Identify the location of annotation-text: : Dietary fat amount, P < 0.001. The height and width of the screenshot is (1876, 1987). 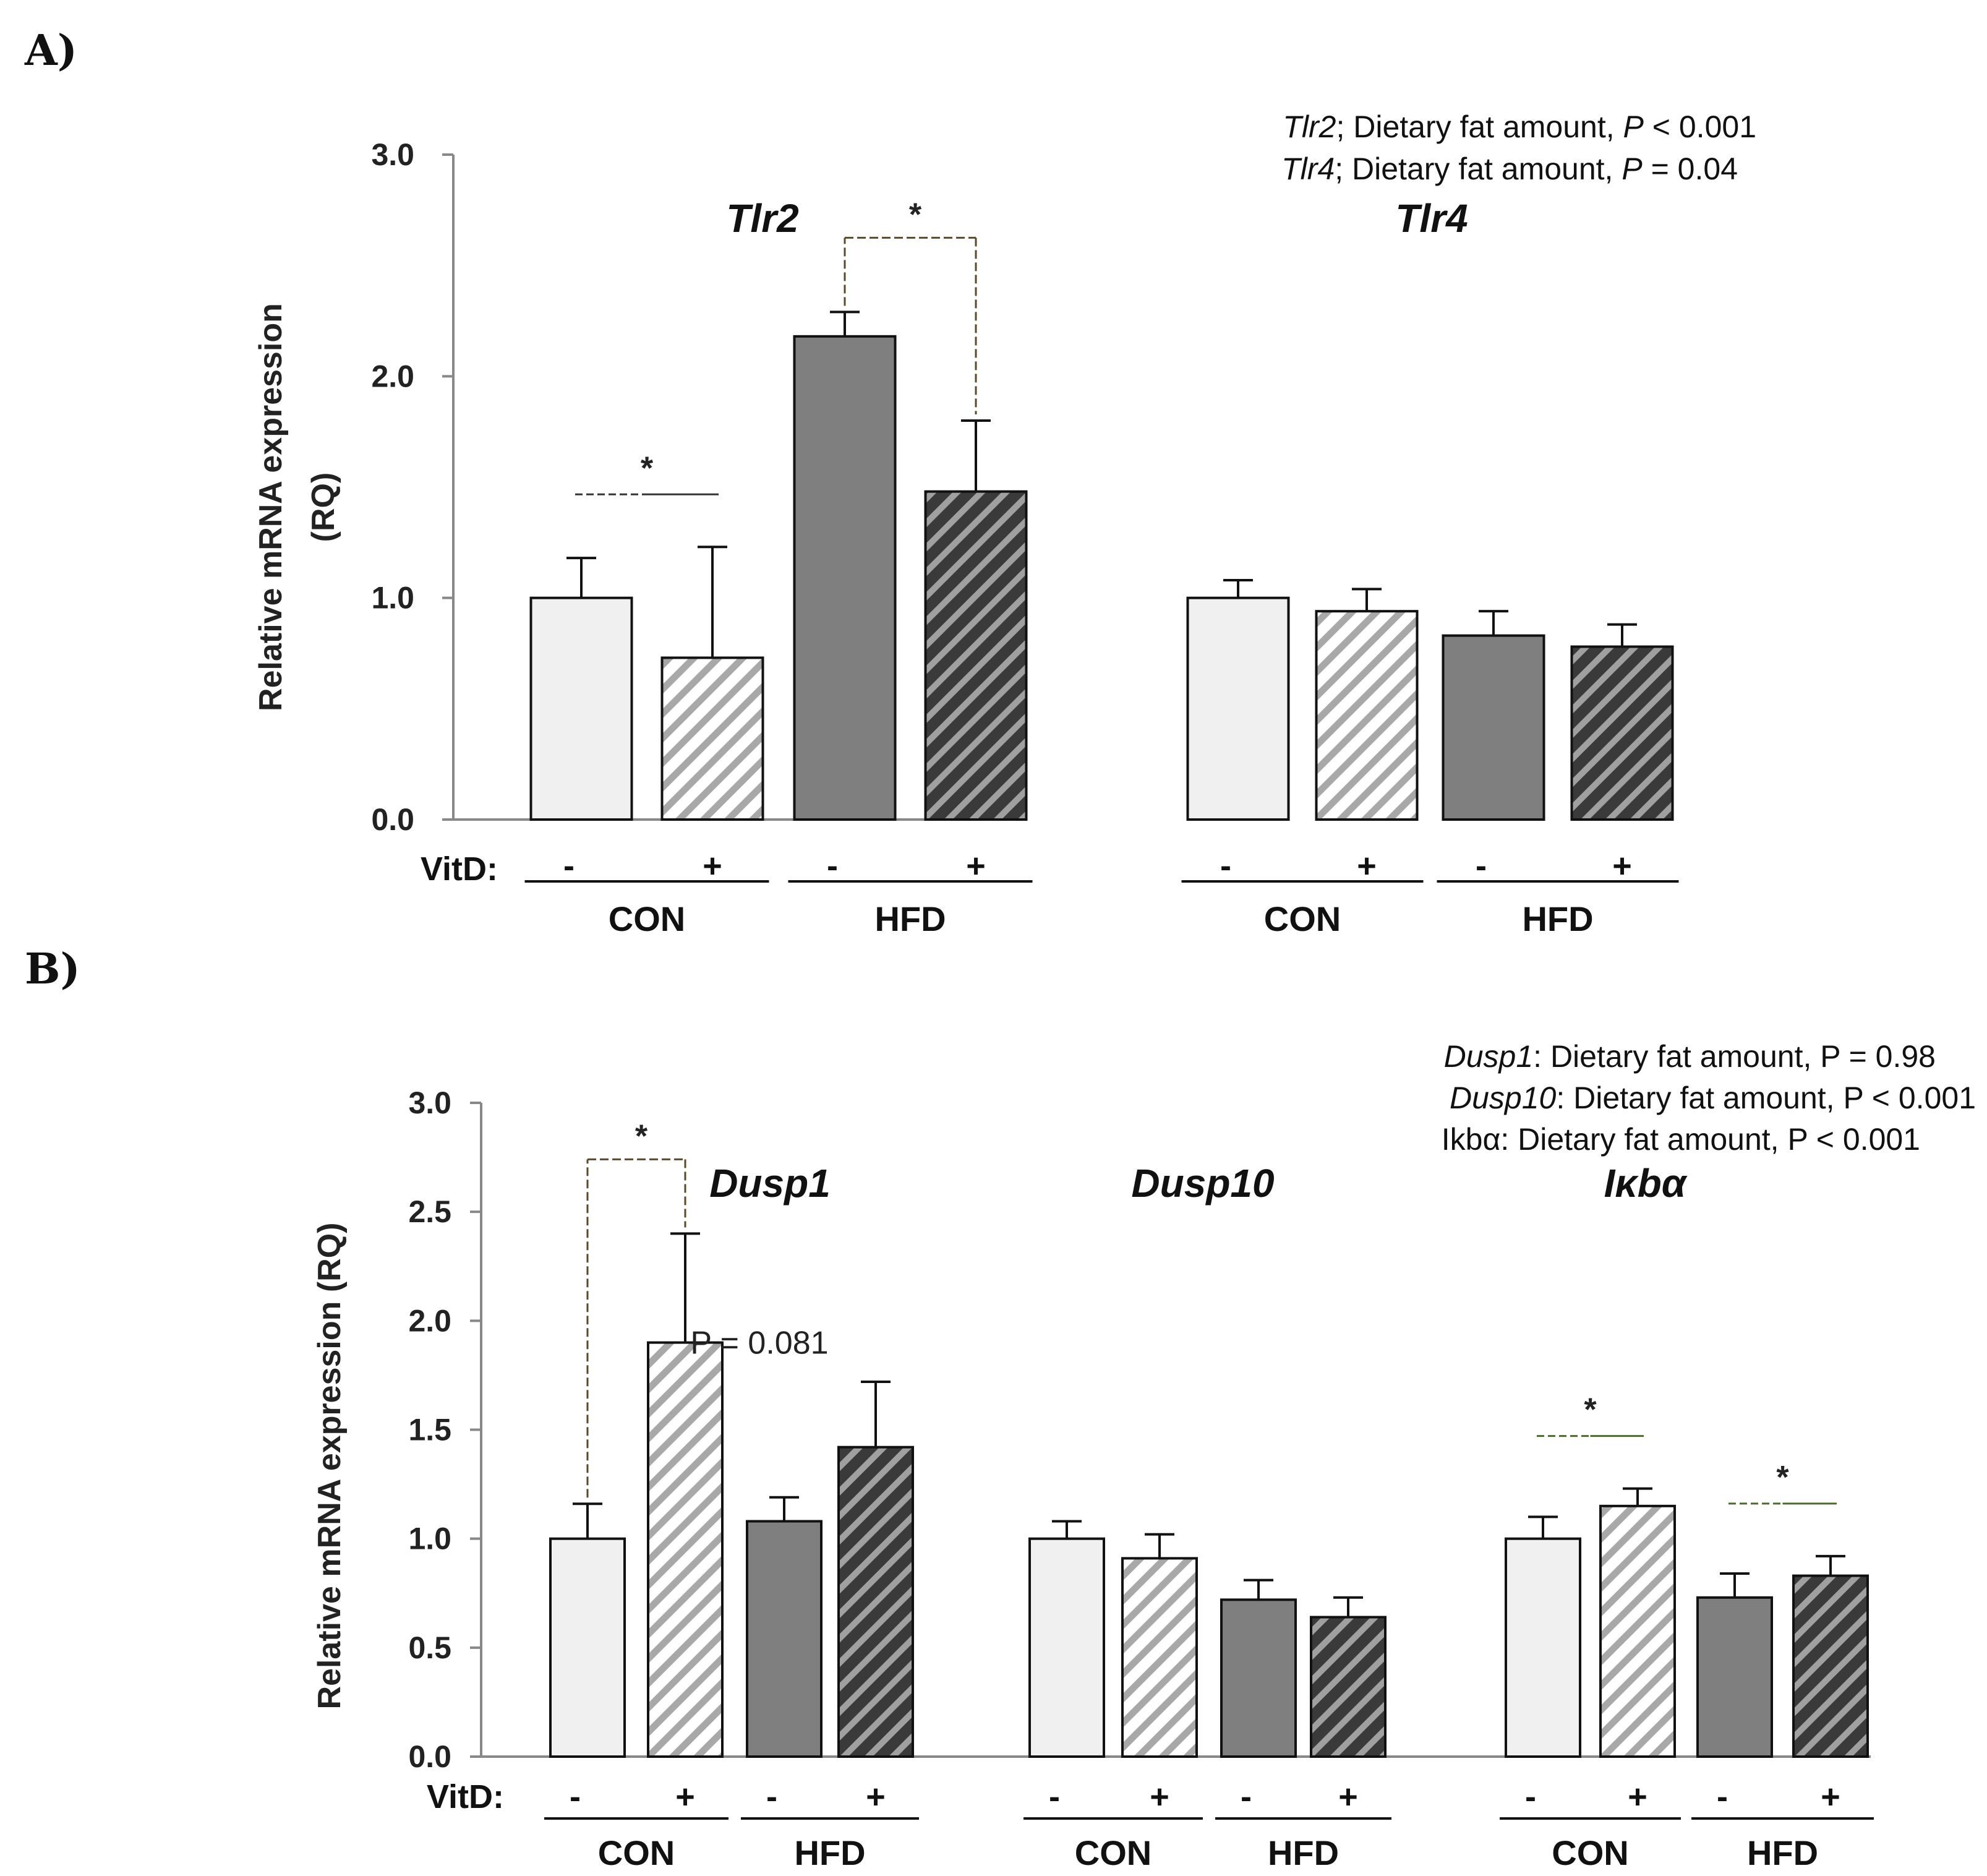
(1766, 1098).